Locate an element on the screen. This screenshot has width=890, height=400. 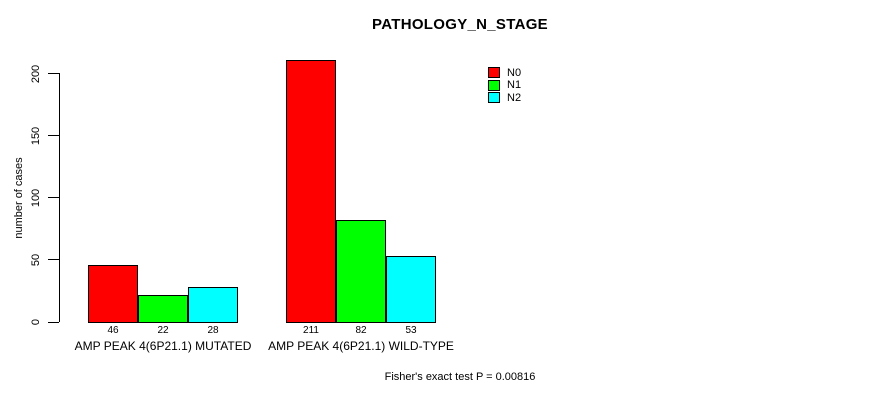
legend-item-n0: N0 is located at coordinates (504, 73).